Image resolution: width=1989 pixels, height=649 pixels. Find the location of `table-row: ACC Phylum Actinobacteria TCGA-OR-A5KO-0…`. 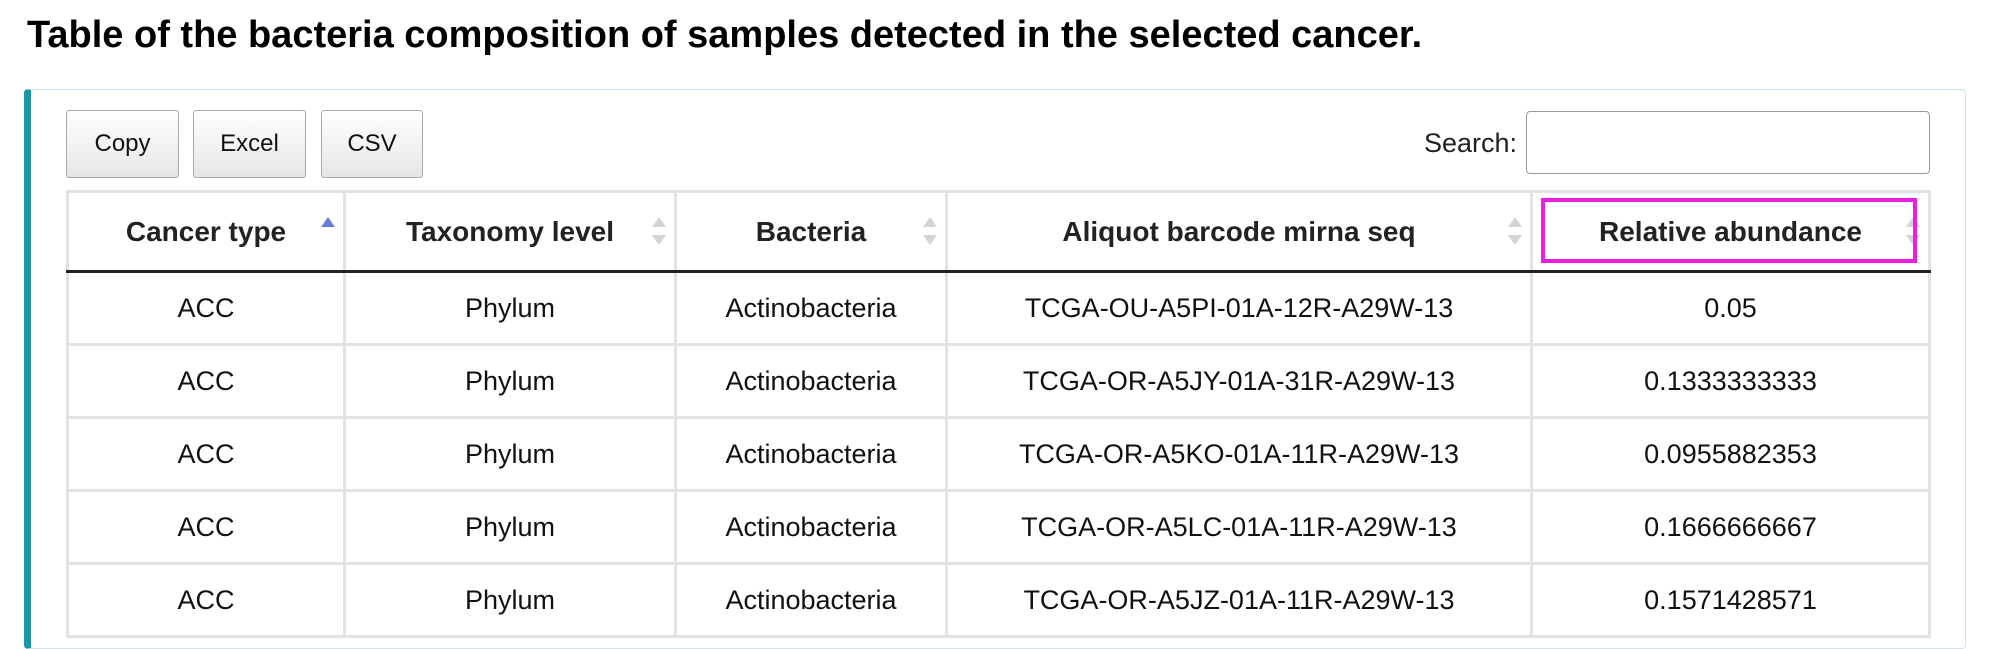

table-row: ACC Phylum Actinobacteria TCGA-OR-A5KO-0… is located at coordinates (998, 454).